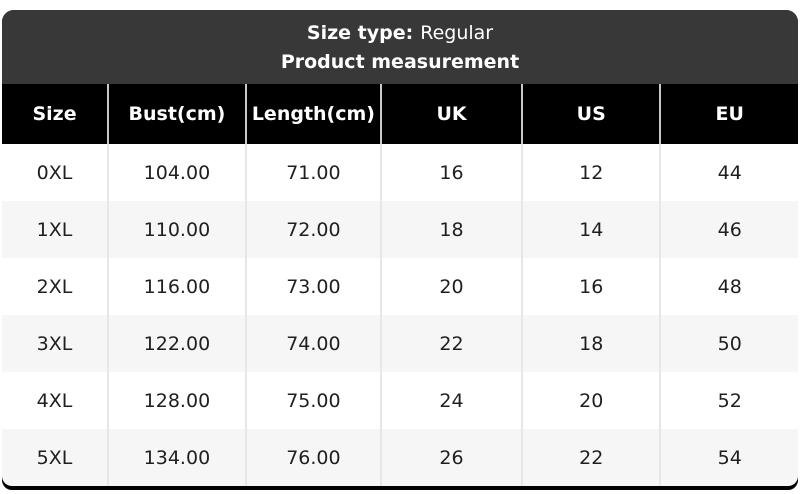 This screenshot has width=800, height=494. I want to click on column-header-eu: EU, so click(728, 114).